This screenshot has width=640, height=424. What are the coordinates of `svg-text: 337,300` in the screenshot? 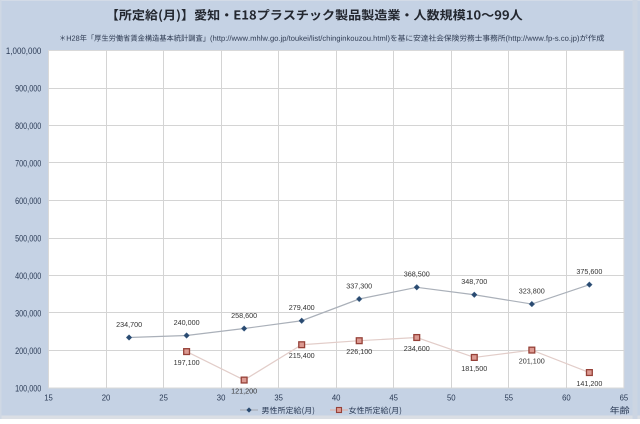 It's located at (359, 285).